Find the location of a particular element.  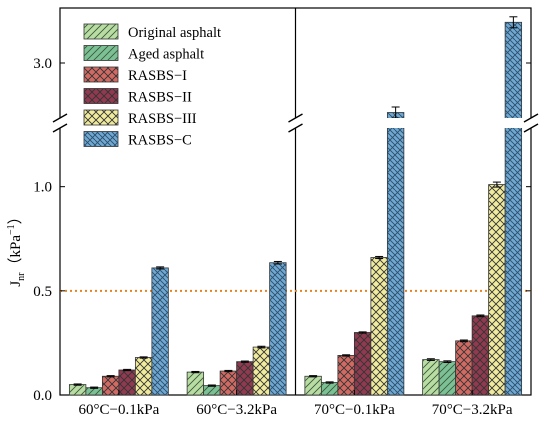

legend-item: RASBS−I is located at coordinates (135, 75).